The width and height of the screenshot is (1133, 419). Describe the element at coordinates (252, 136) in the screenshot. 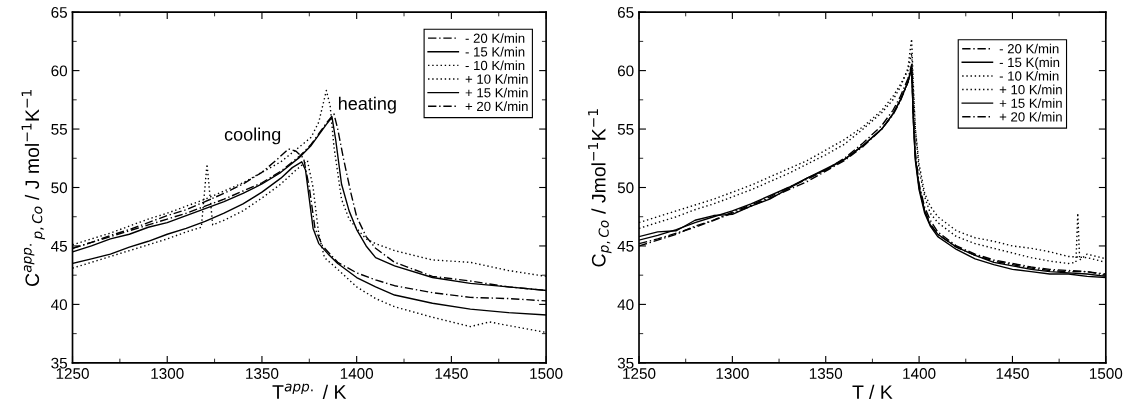

I see `annotation: cooling` at that location.